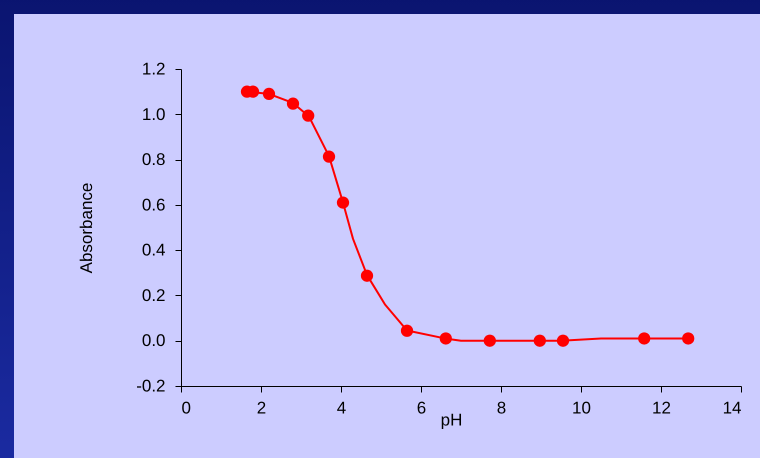  What do you see at coordinates (154, 204) in the screenshot?
I see `y-tick-label: 0.6` at bounding box center [154, 204].